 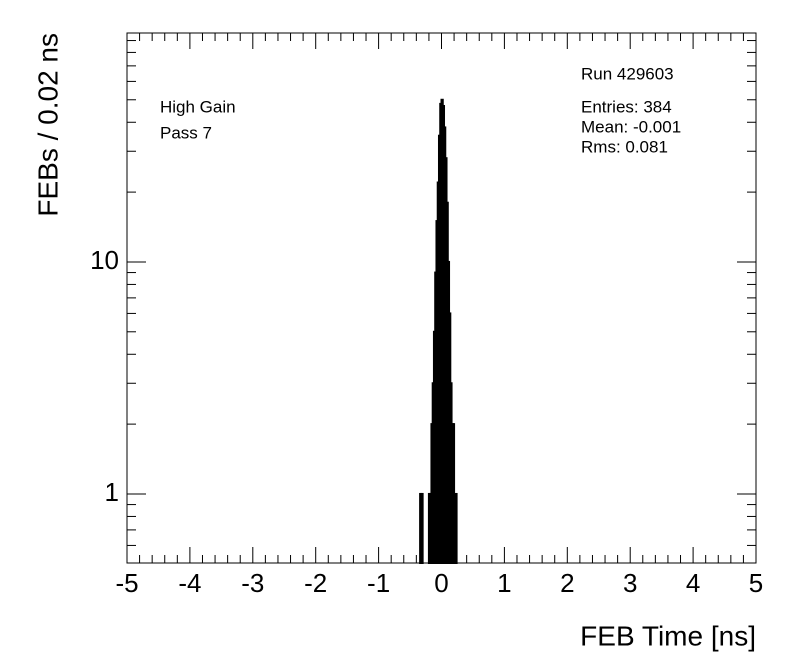 I want to click on stats-text: Mean: -0.001, so click(x=631, y=126).